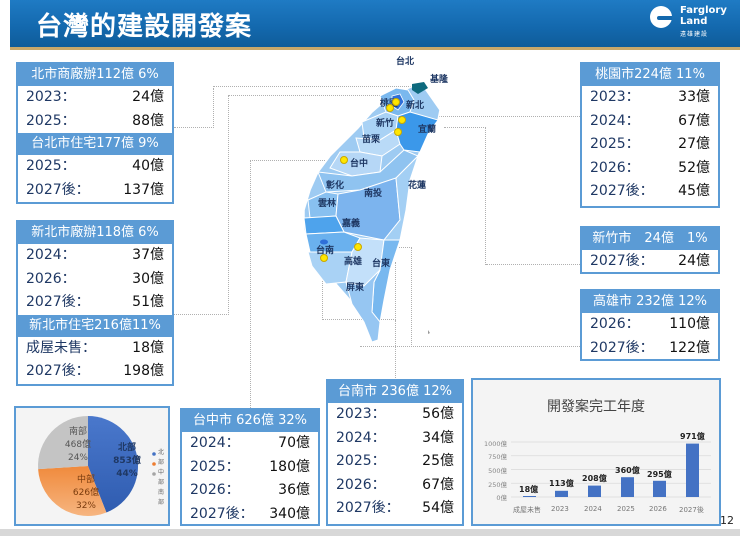 This screenshot has height=536, width=740. Describe the element at coordinates (372, 212) in the screenshot. I see `taiwan-map-icon` at that location.